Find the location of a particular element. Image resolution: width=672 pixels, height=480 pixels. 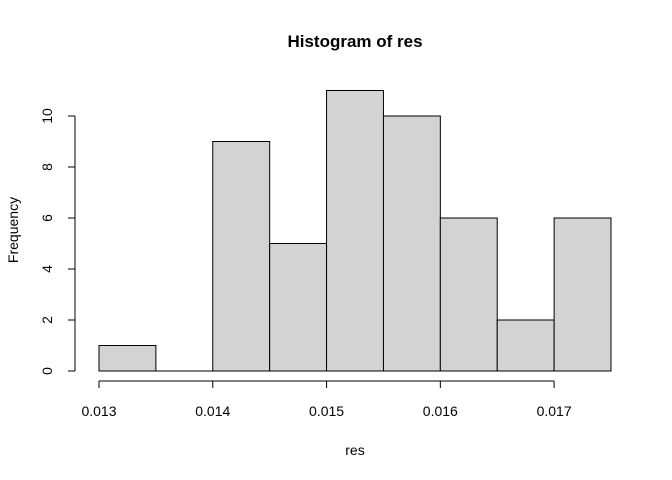

y-tick-label: 8 is located at coordinates (47, 167).